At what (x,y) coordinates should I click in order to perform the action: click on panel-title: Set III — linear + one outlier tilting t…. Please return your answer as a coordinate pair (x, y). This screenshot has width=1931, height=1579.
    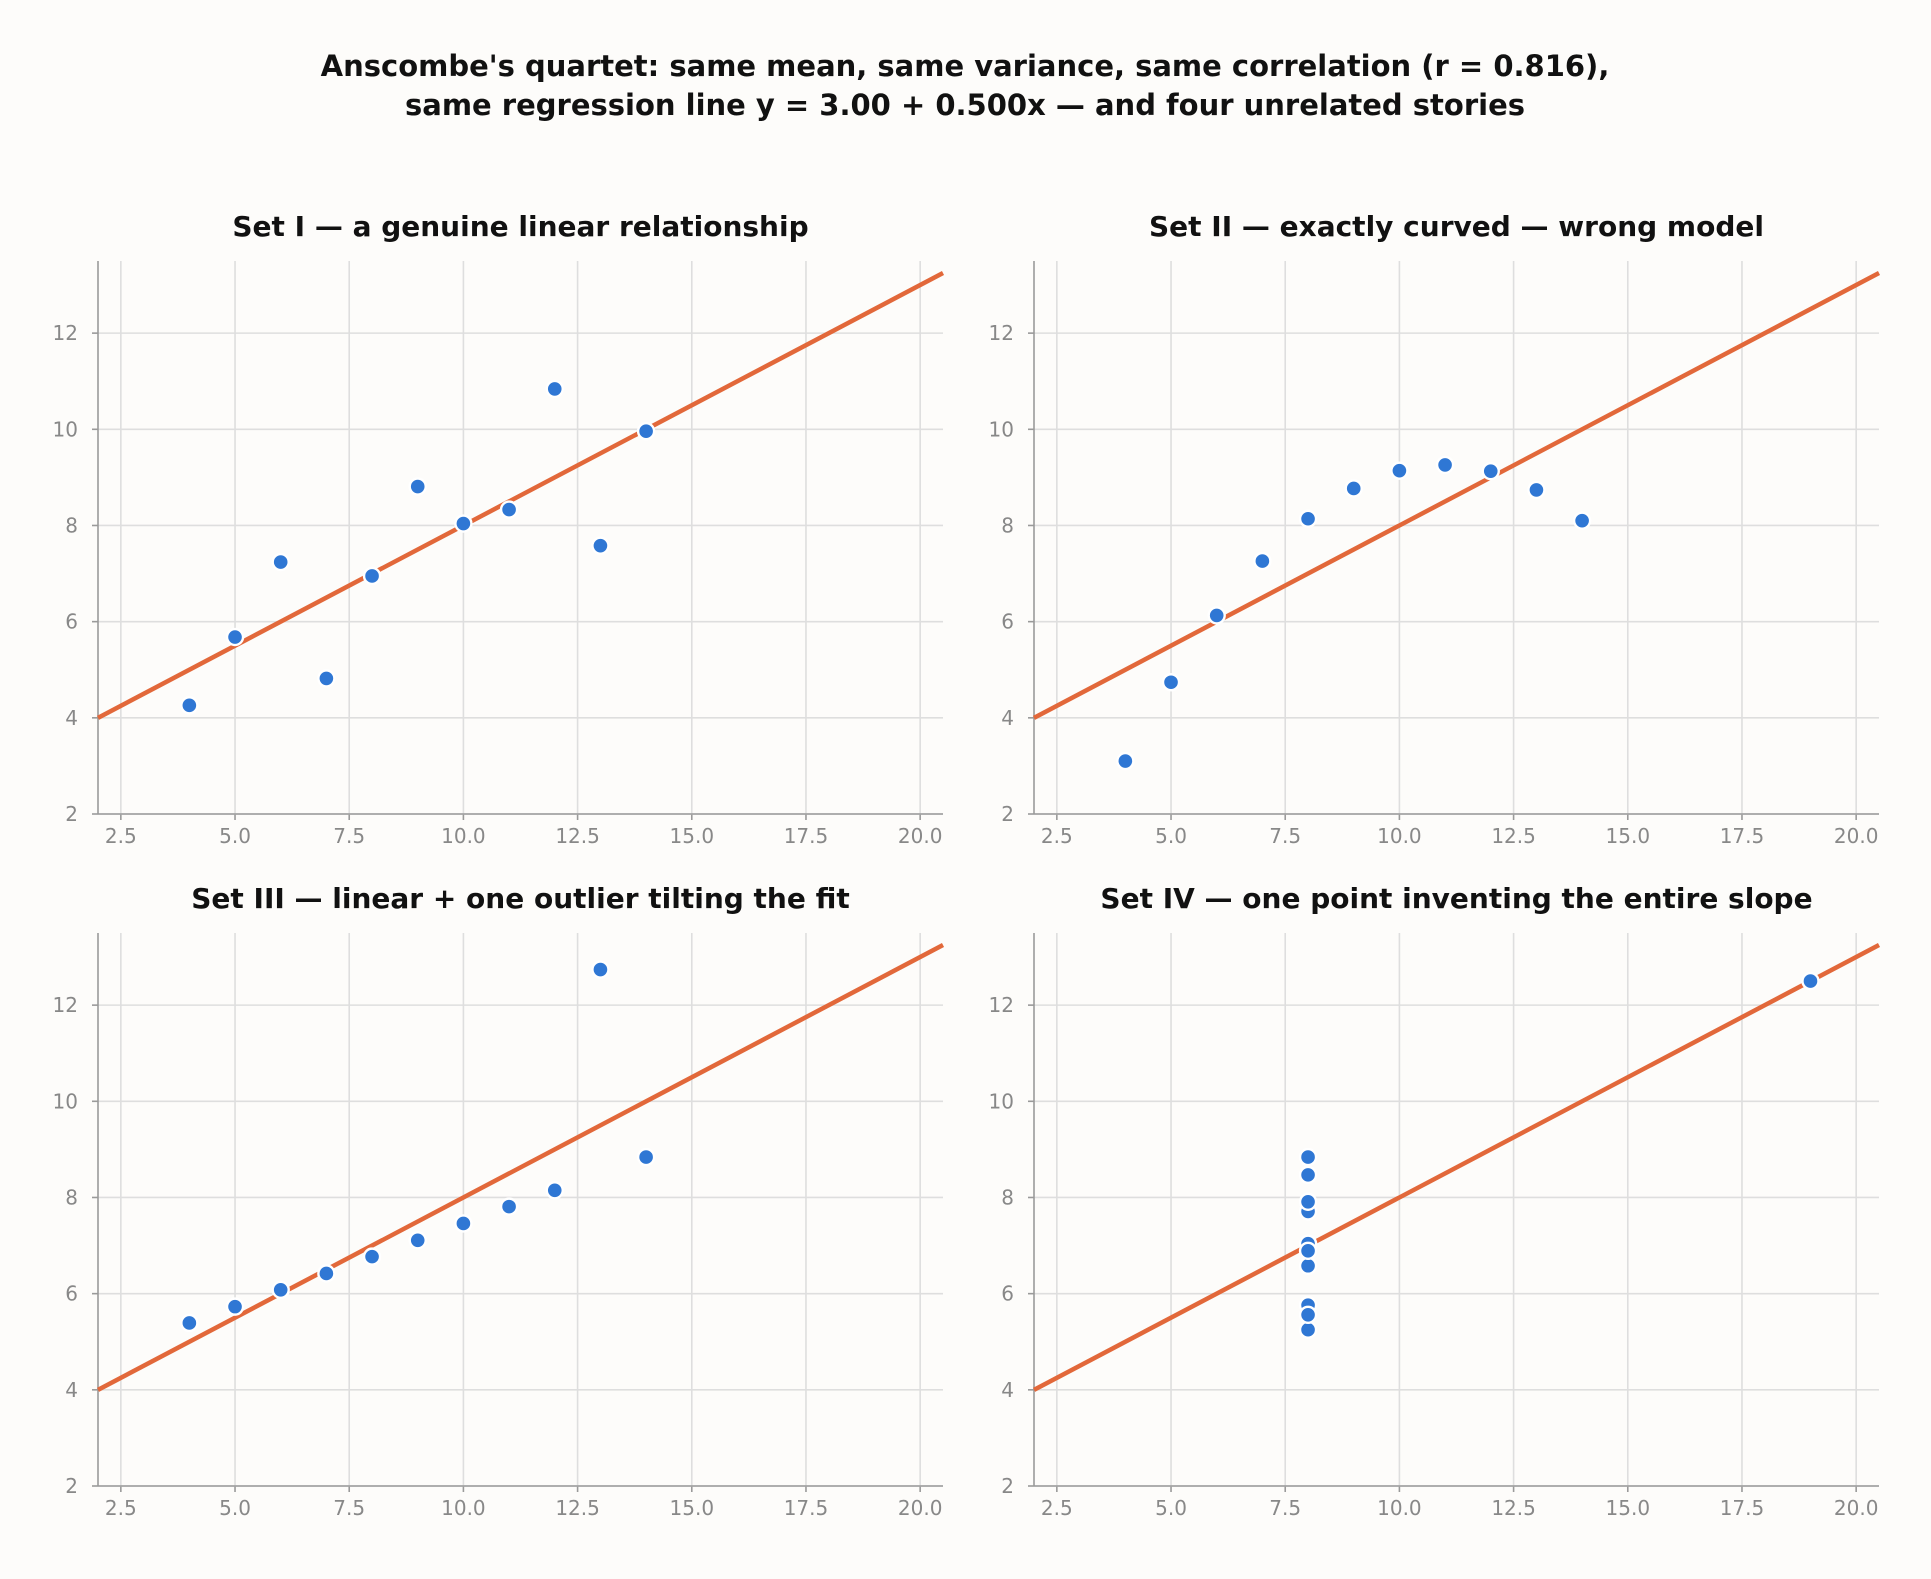
    Looking at the image, I should click on (520, 898).